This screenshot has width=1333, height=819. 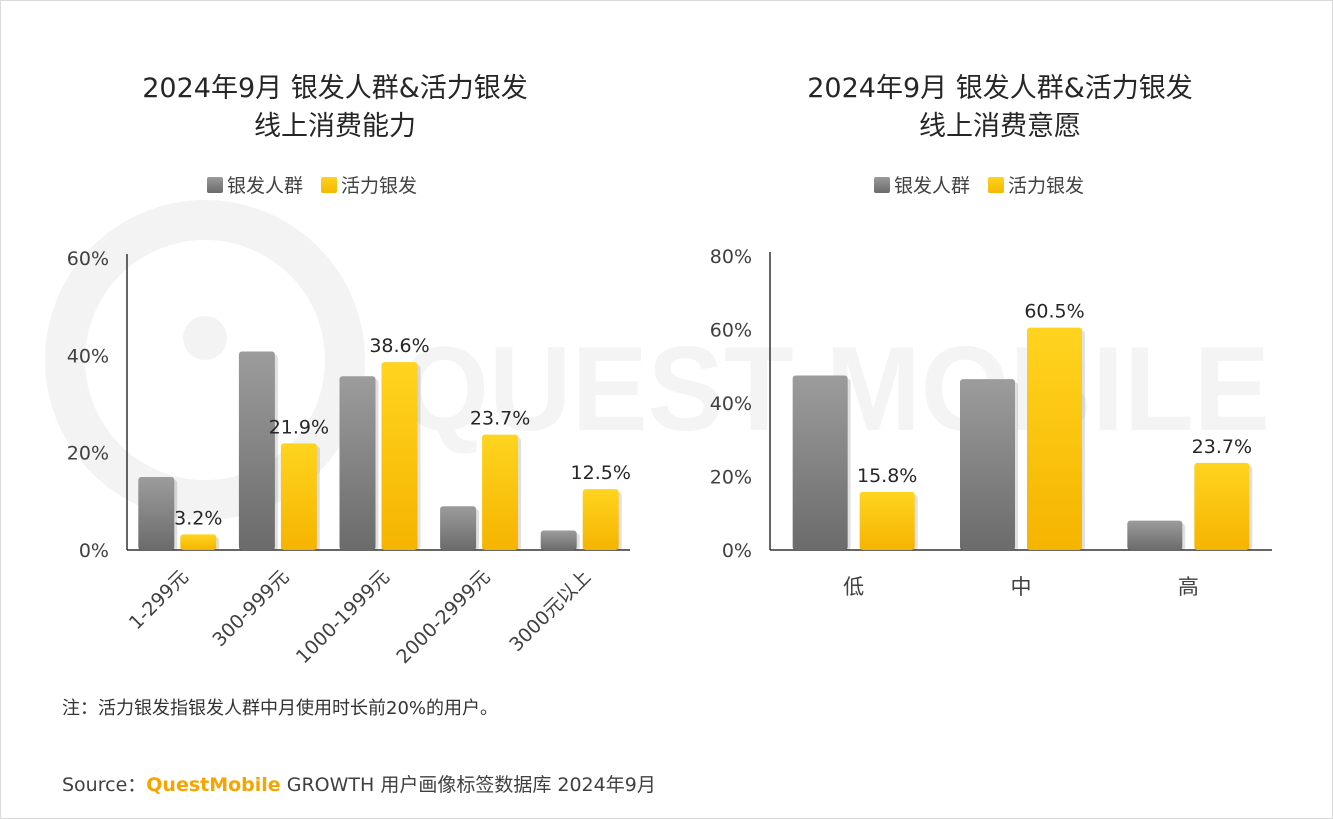 I want to click on x-tick-label: 高, so click(x=1188, y=587).